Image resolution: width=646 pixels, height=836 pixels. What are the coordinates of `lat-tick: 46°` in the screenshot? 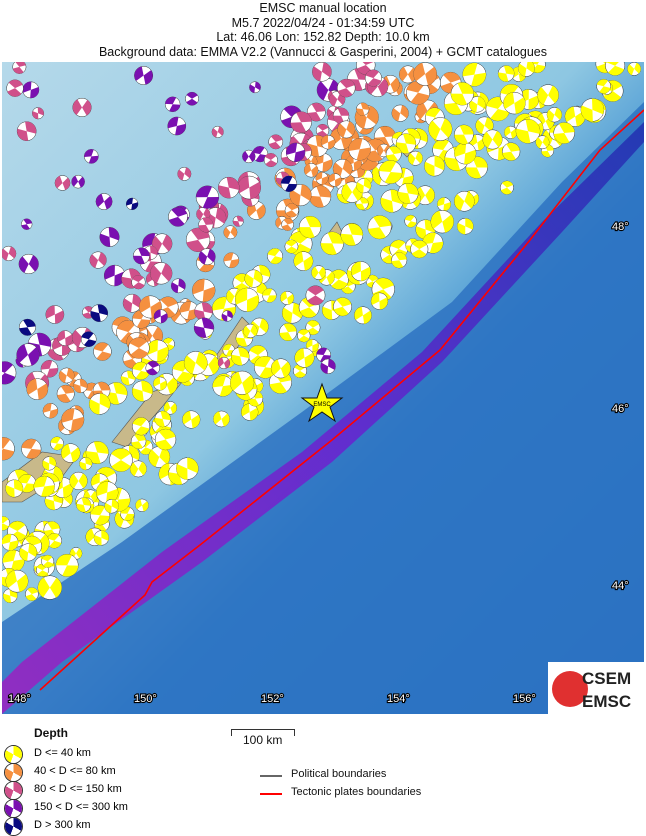 It's located at (620, 409).